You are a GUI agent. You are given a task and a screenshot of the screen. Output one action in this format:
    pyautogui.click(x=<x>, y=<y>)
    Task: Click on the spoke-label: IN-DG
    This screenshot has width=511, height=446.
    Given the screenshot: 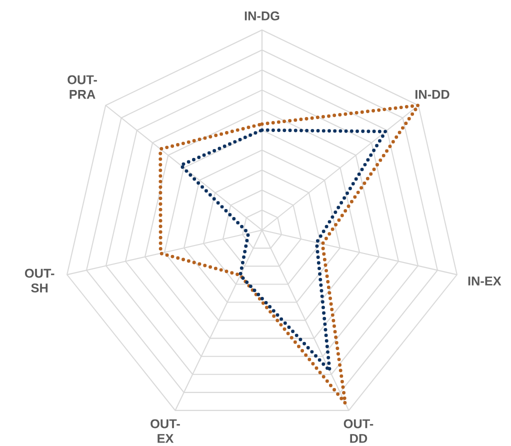 What is the action you would take?
    pyautogui.click(x=262, y=15)
    